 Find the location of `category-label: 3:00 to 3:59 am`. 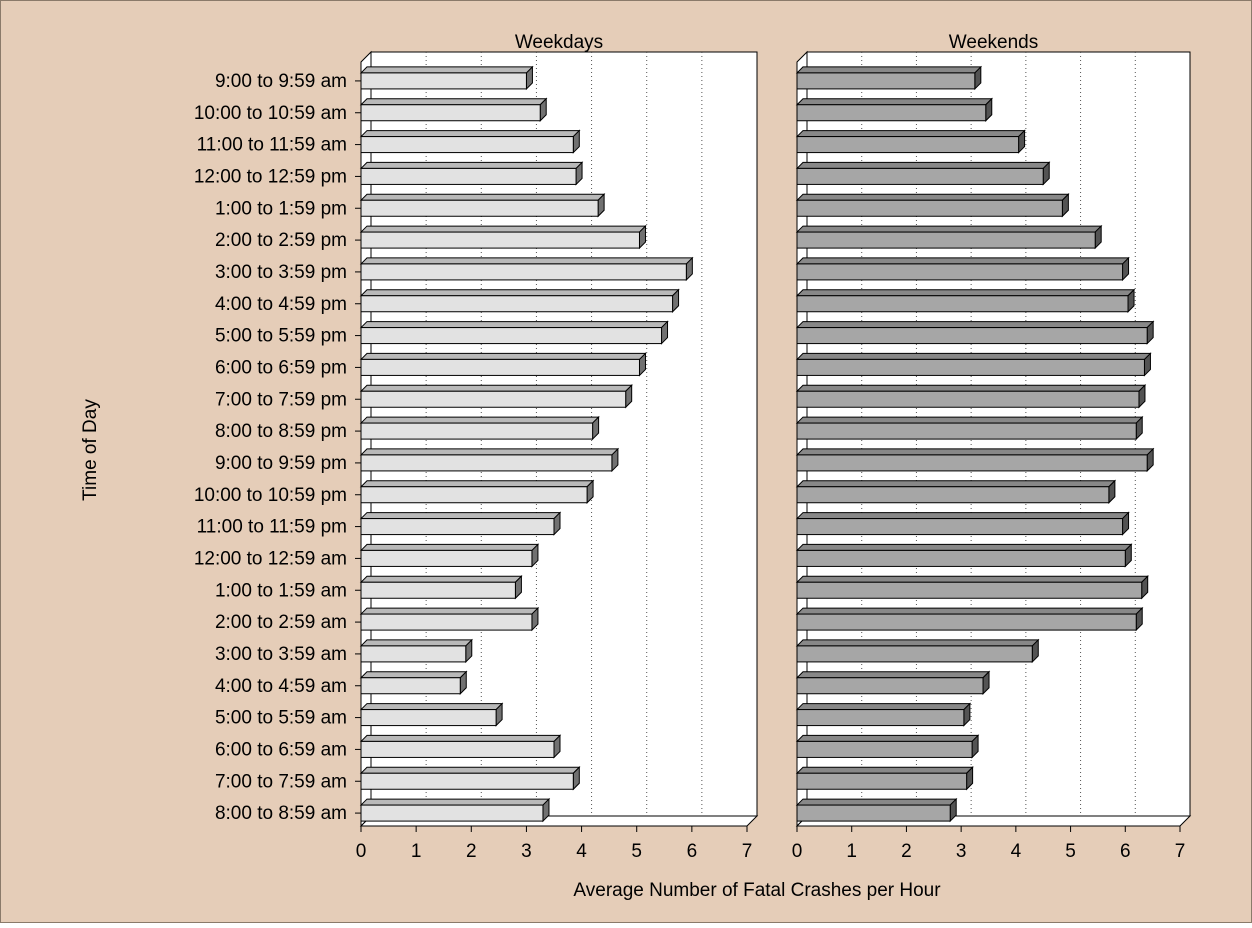

category-label: 3:00 to 3:59 am is located at coordinates (281, 654).